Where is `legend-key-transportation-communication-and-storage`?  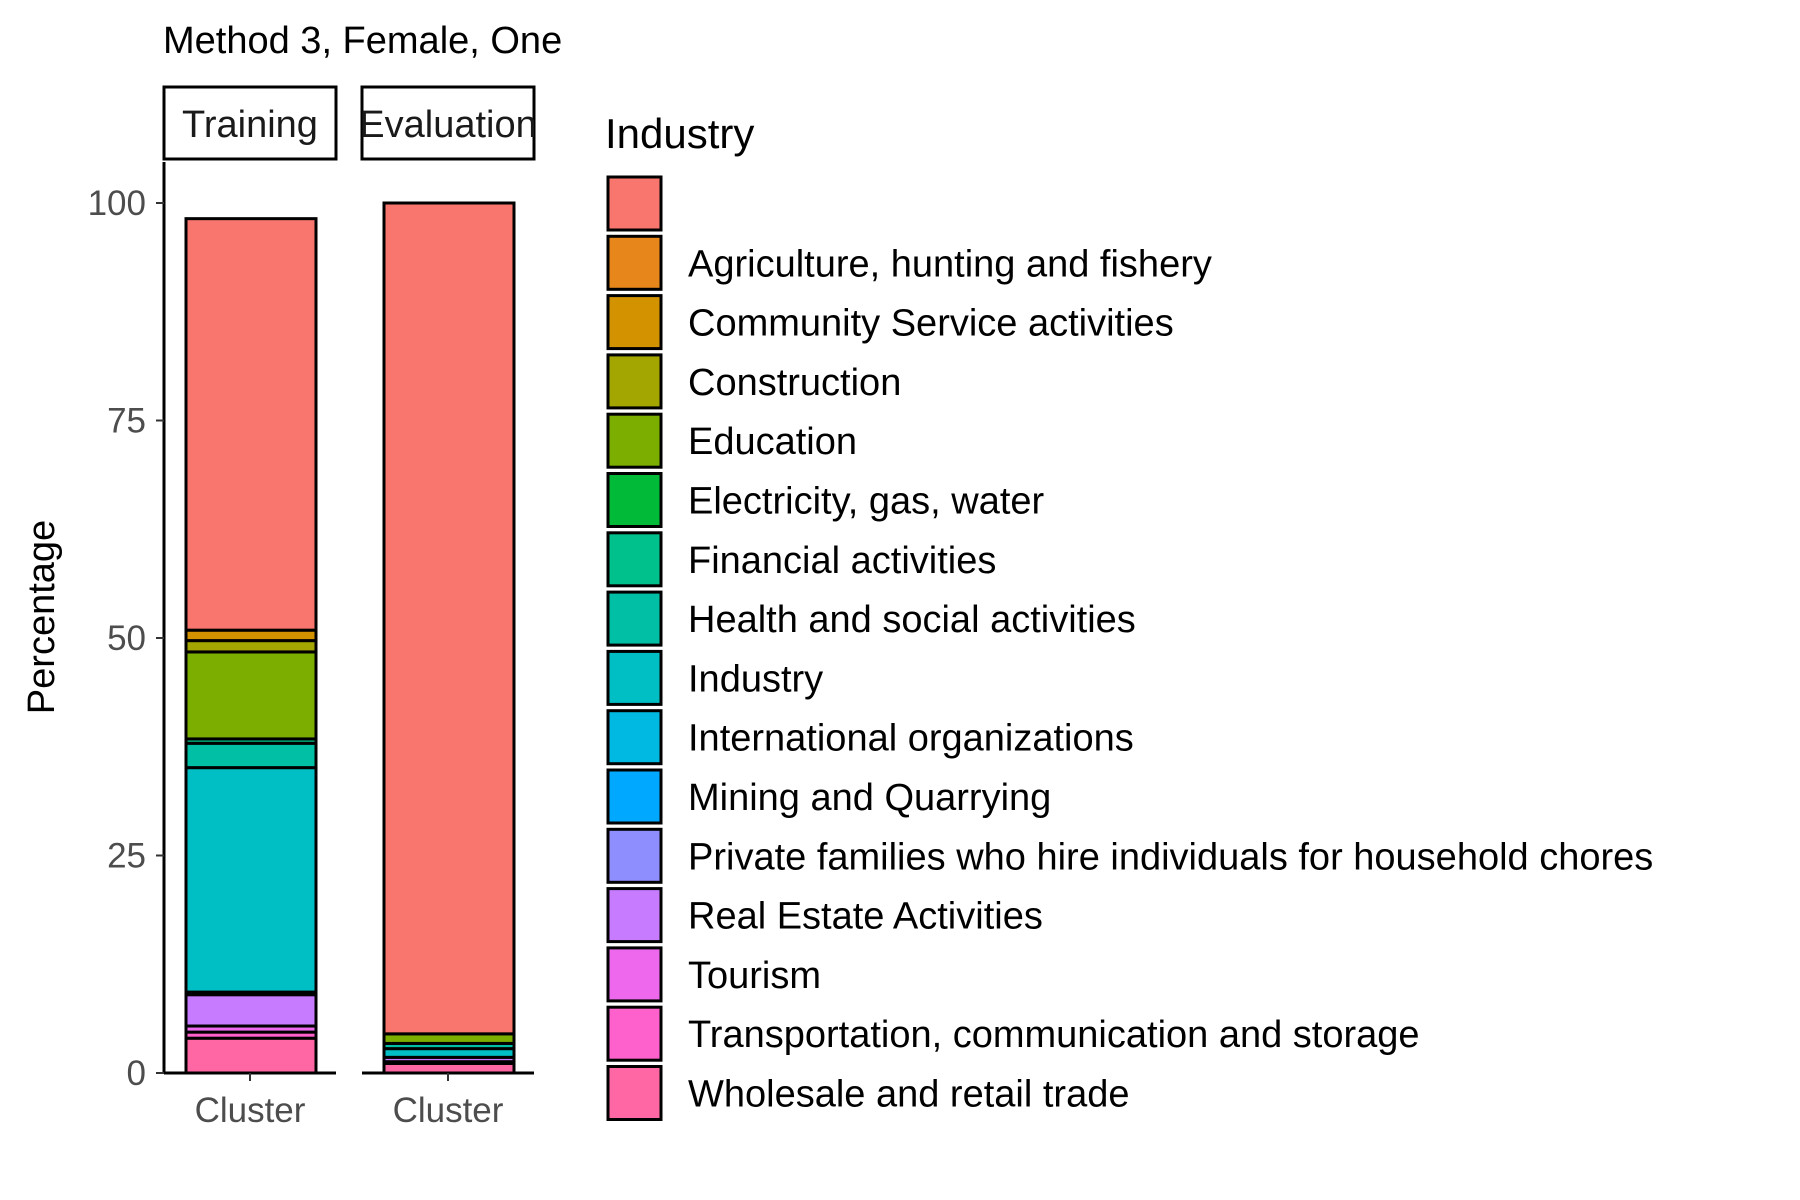 legend-key-transportation-communication-and-storage is located at coordinates (634, 1033).